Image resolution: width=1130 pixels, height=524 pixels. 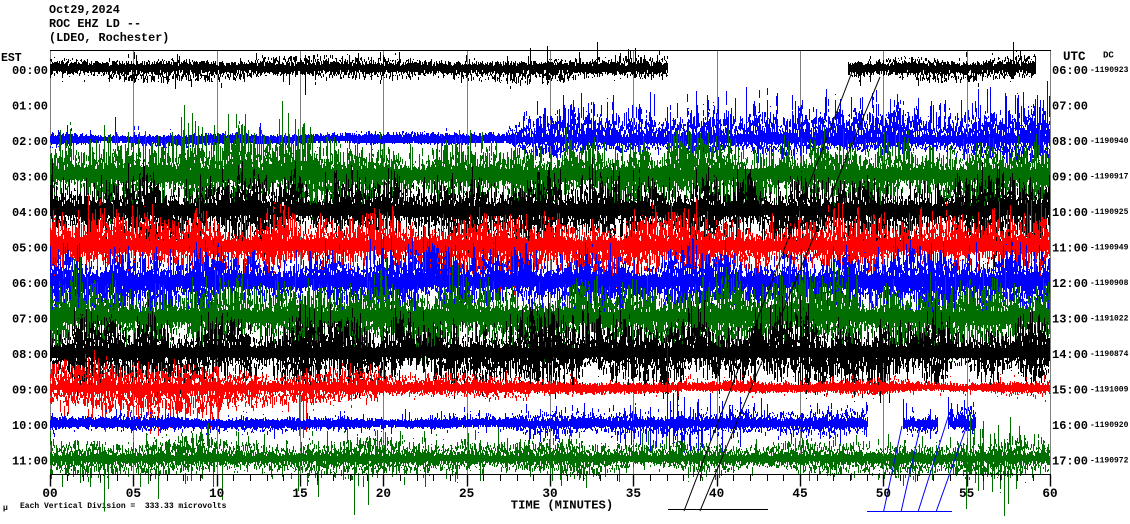 What do you see at coordinates (1109, 176) in the screenshot?
I see `svg-text: -1190917` at bounding box center [1109, 176].